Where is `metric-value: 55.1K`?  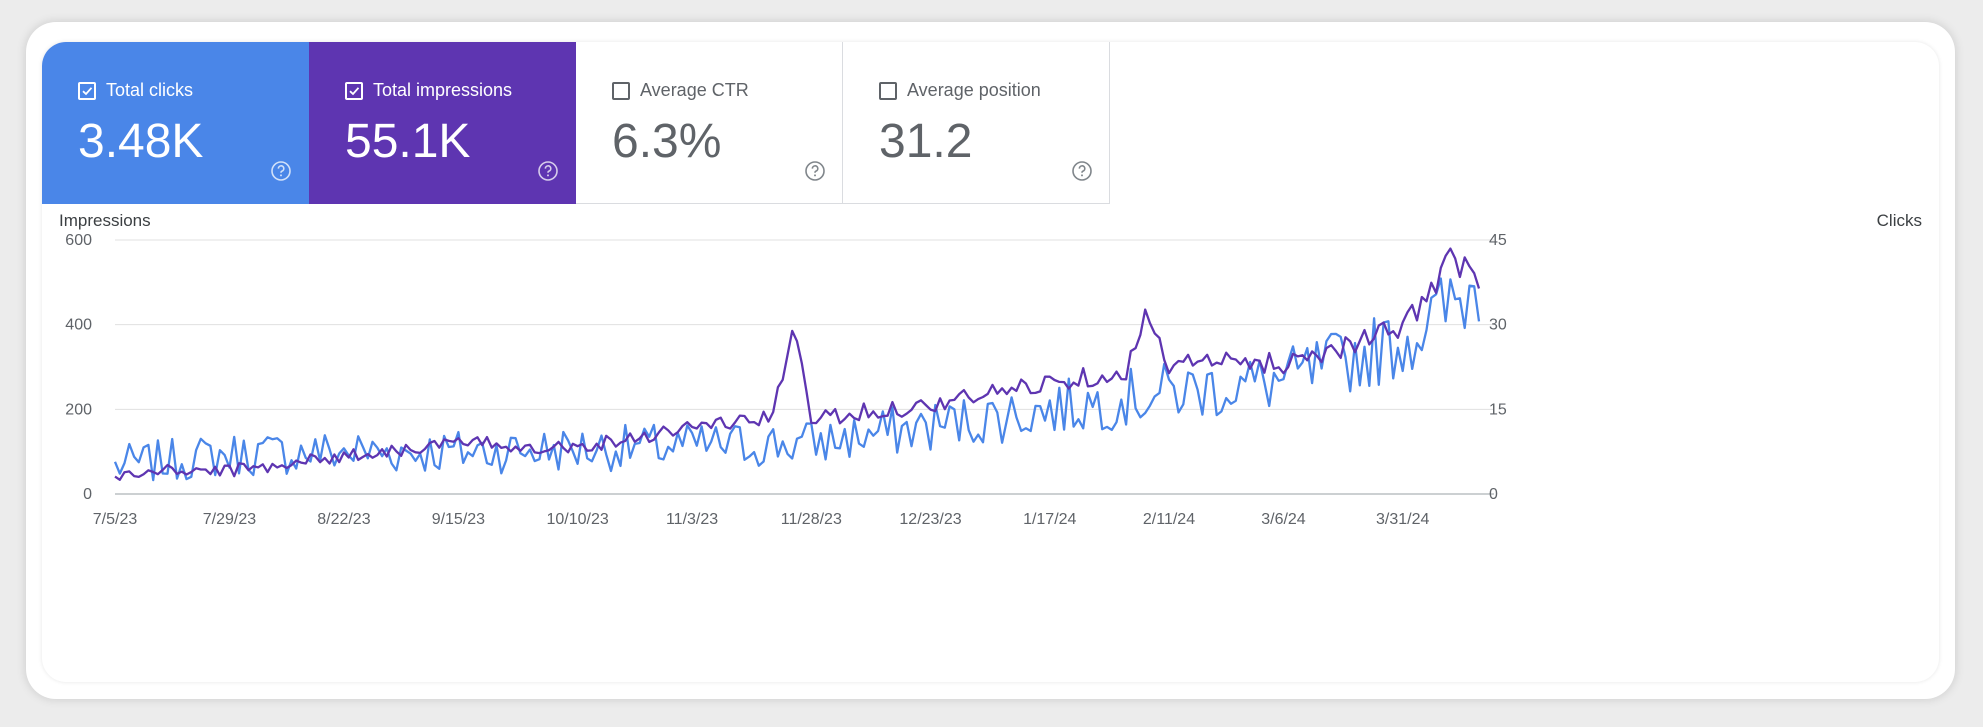 metric-value: 55.1K is located at coordinates (408, 141).